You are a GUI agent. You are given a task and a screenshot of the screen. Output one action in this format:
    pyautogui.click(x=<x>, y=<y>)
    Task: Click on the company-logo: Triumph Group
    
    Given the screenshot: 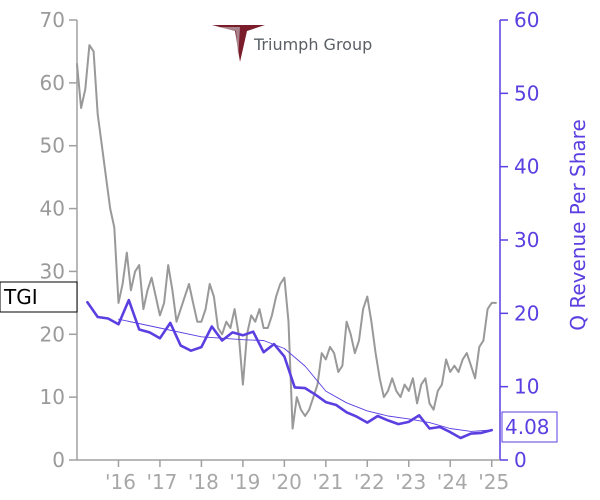 What is the action you would take?
    pyautogui.click(x=292, y=43)
    